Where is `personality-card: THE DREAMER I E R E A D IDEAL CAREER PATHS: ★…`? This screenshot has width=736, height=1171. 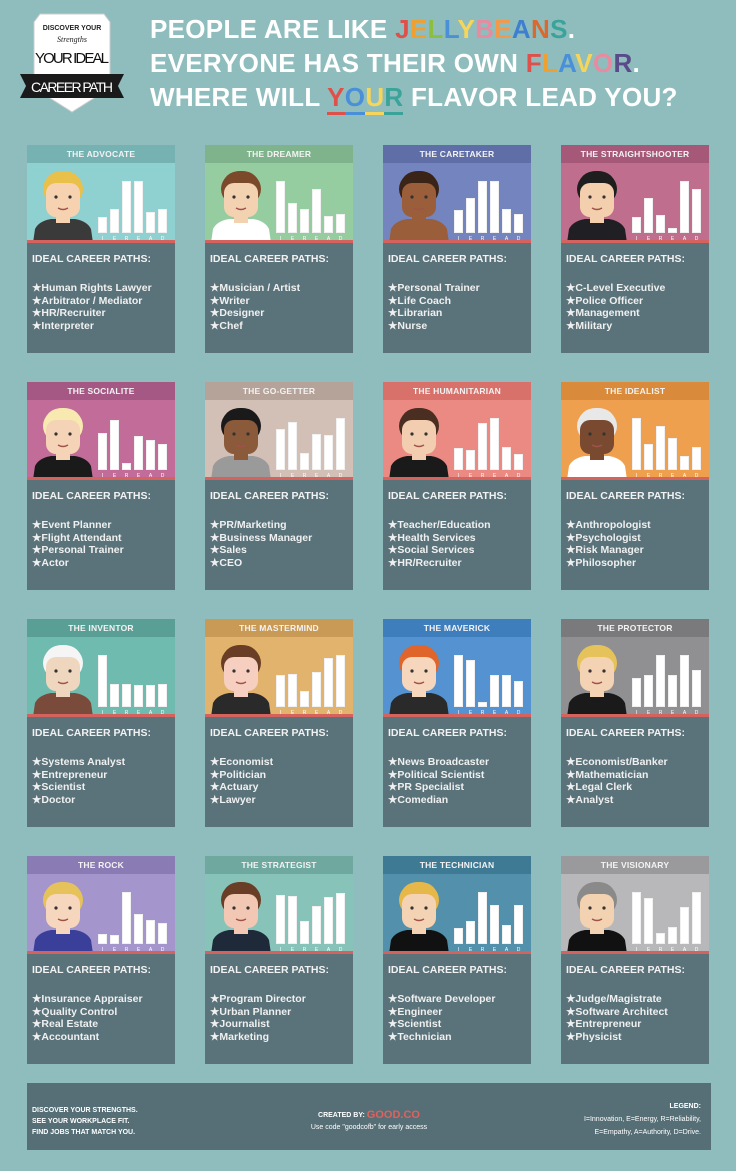
personality-card: THE DREAMER I E R E A D IDEAL CAREER PATHS: ★… is located at coordinates (279, 249).